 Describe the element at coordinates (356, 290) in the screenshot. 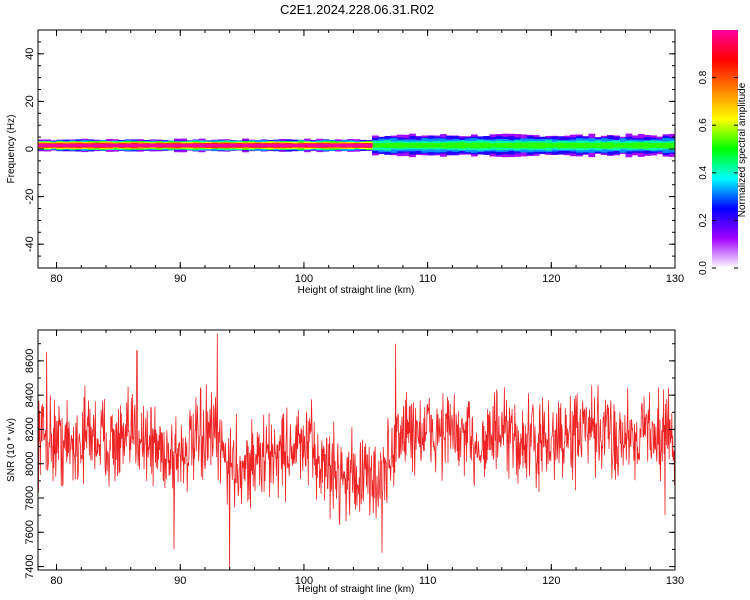

I see `spectrogram-x-axis-label: Height of straight line (km)` at that location.